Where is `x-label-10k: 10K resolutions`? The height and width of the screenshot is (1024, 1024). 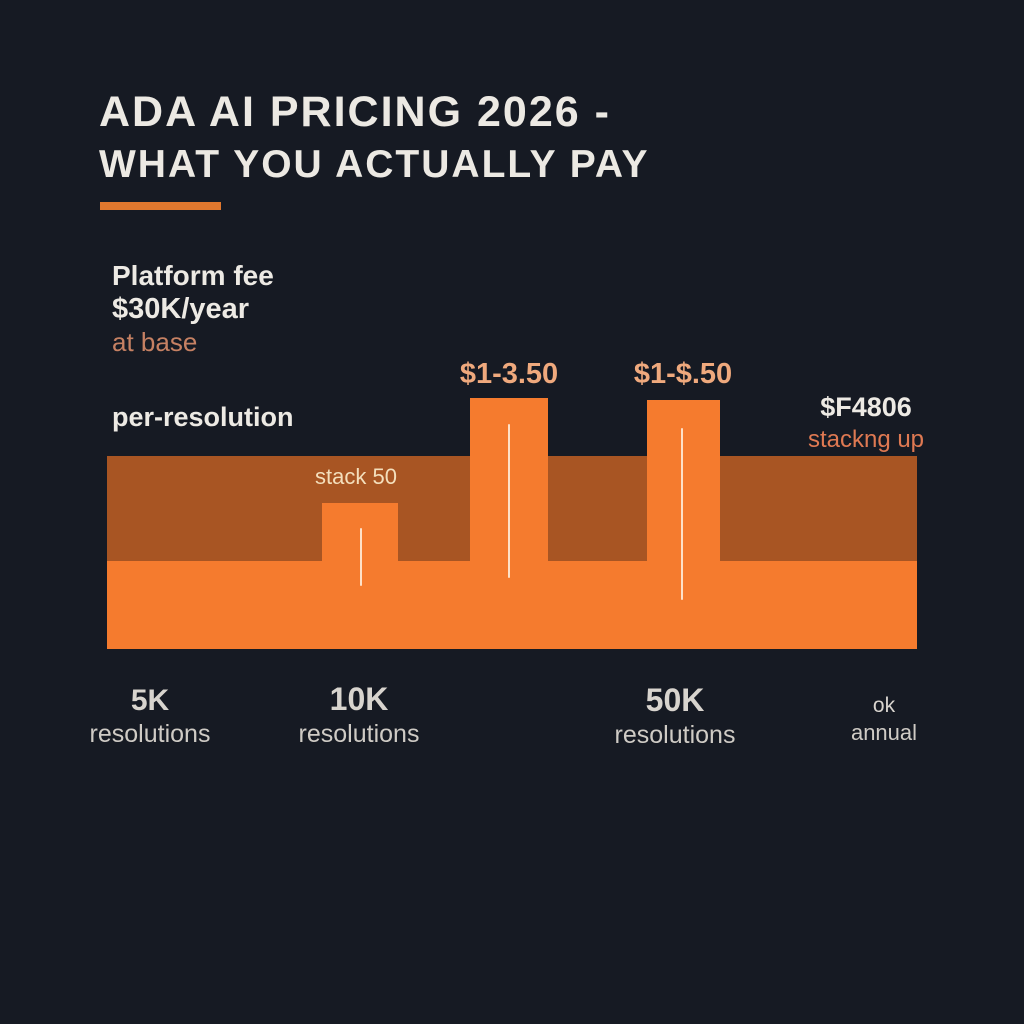
x-label-10k: 10K resolutions is located at coordinates (359, 715).